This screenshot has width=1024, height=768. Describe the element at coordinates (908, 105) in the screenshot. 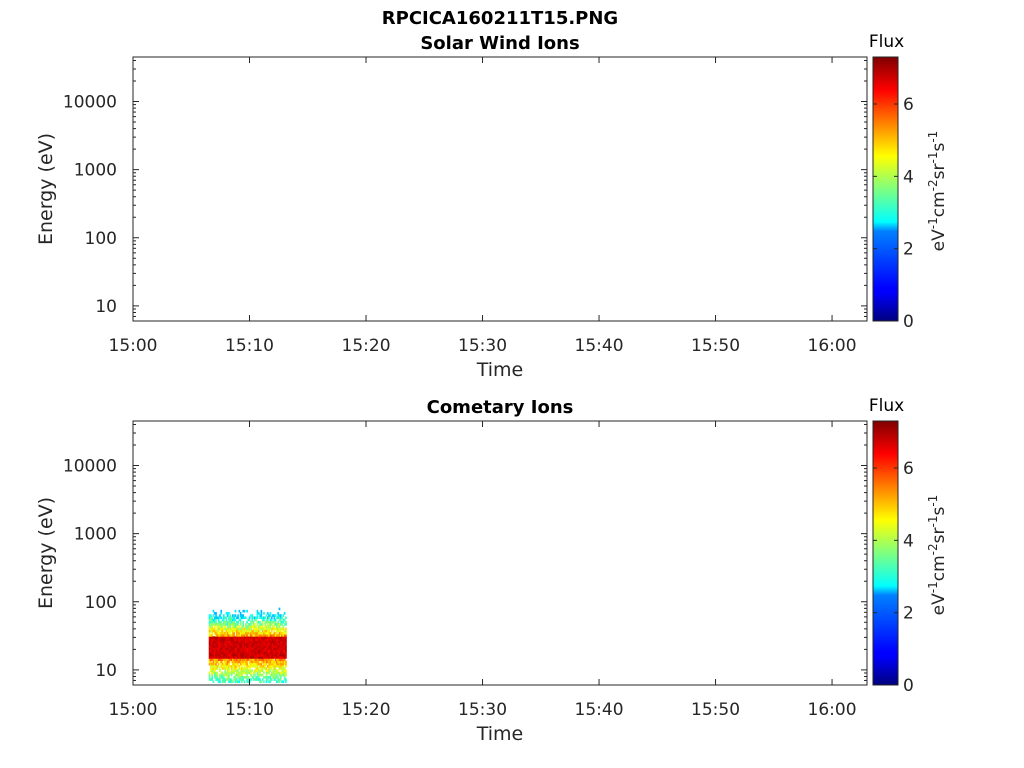

I see `colorbar-tick-label: 6` at that location.